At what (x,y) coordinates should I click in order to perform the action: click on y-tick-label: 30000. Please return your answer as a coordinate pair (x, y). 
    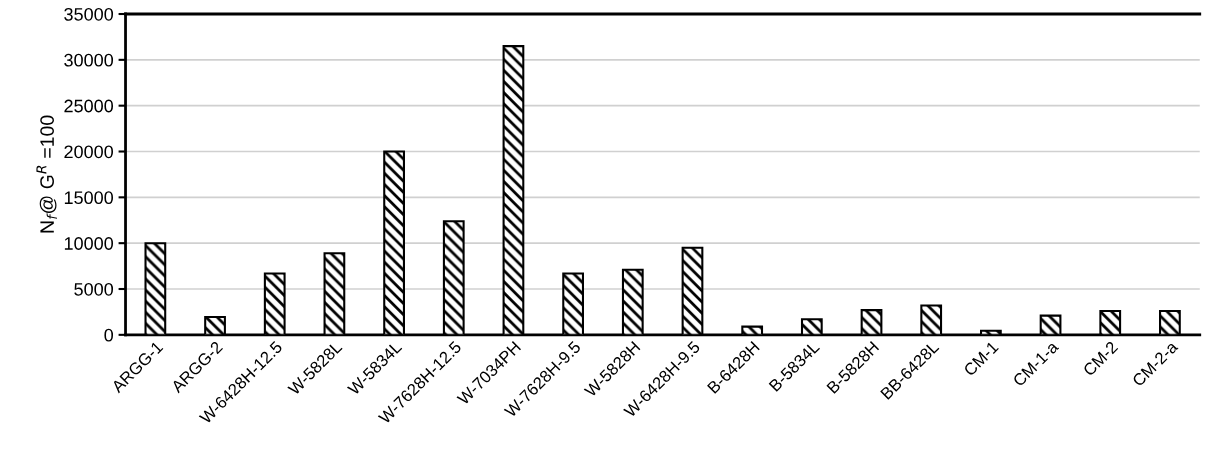
    Looking at the image, I should click on (89, 60).